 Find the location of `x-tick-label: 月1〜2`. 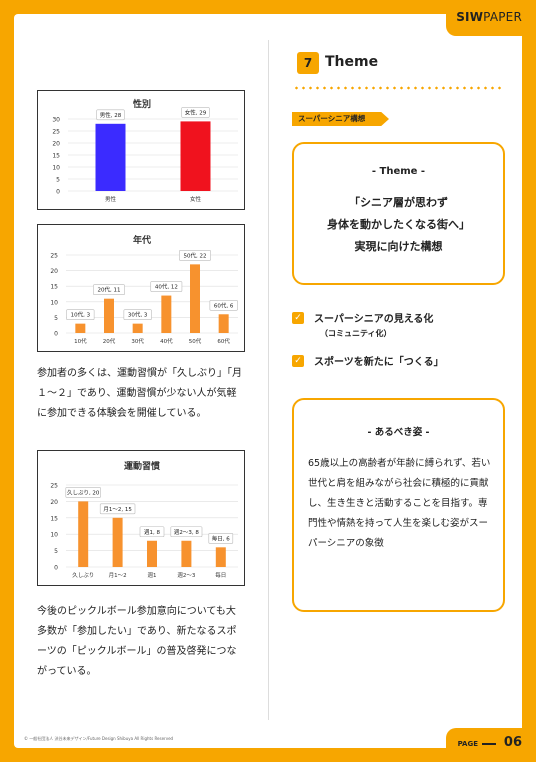

x-tick-label: 月1〜2 is located at coordinates (118, 575).